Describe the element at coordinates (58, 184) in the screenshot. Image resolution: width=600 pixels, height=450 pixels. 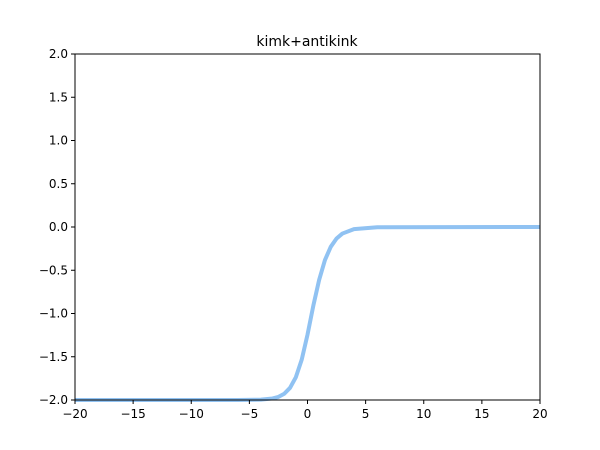
I see `y-tick-label: 0.5` at that location.